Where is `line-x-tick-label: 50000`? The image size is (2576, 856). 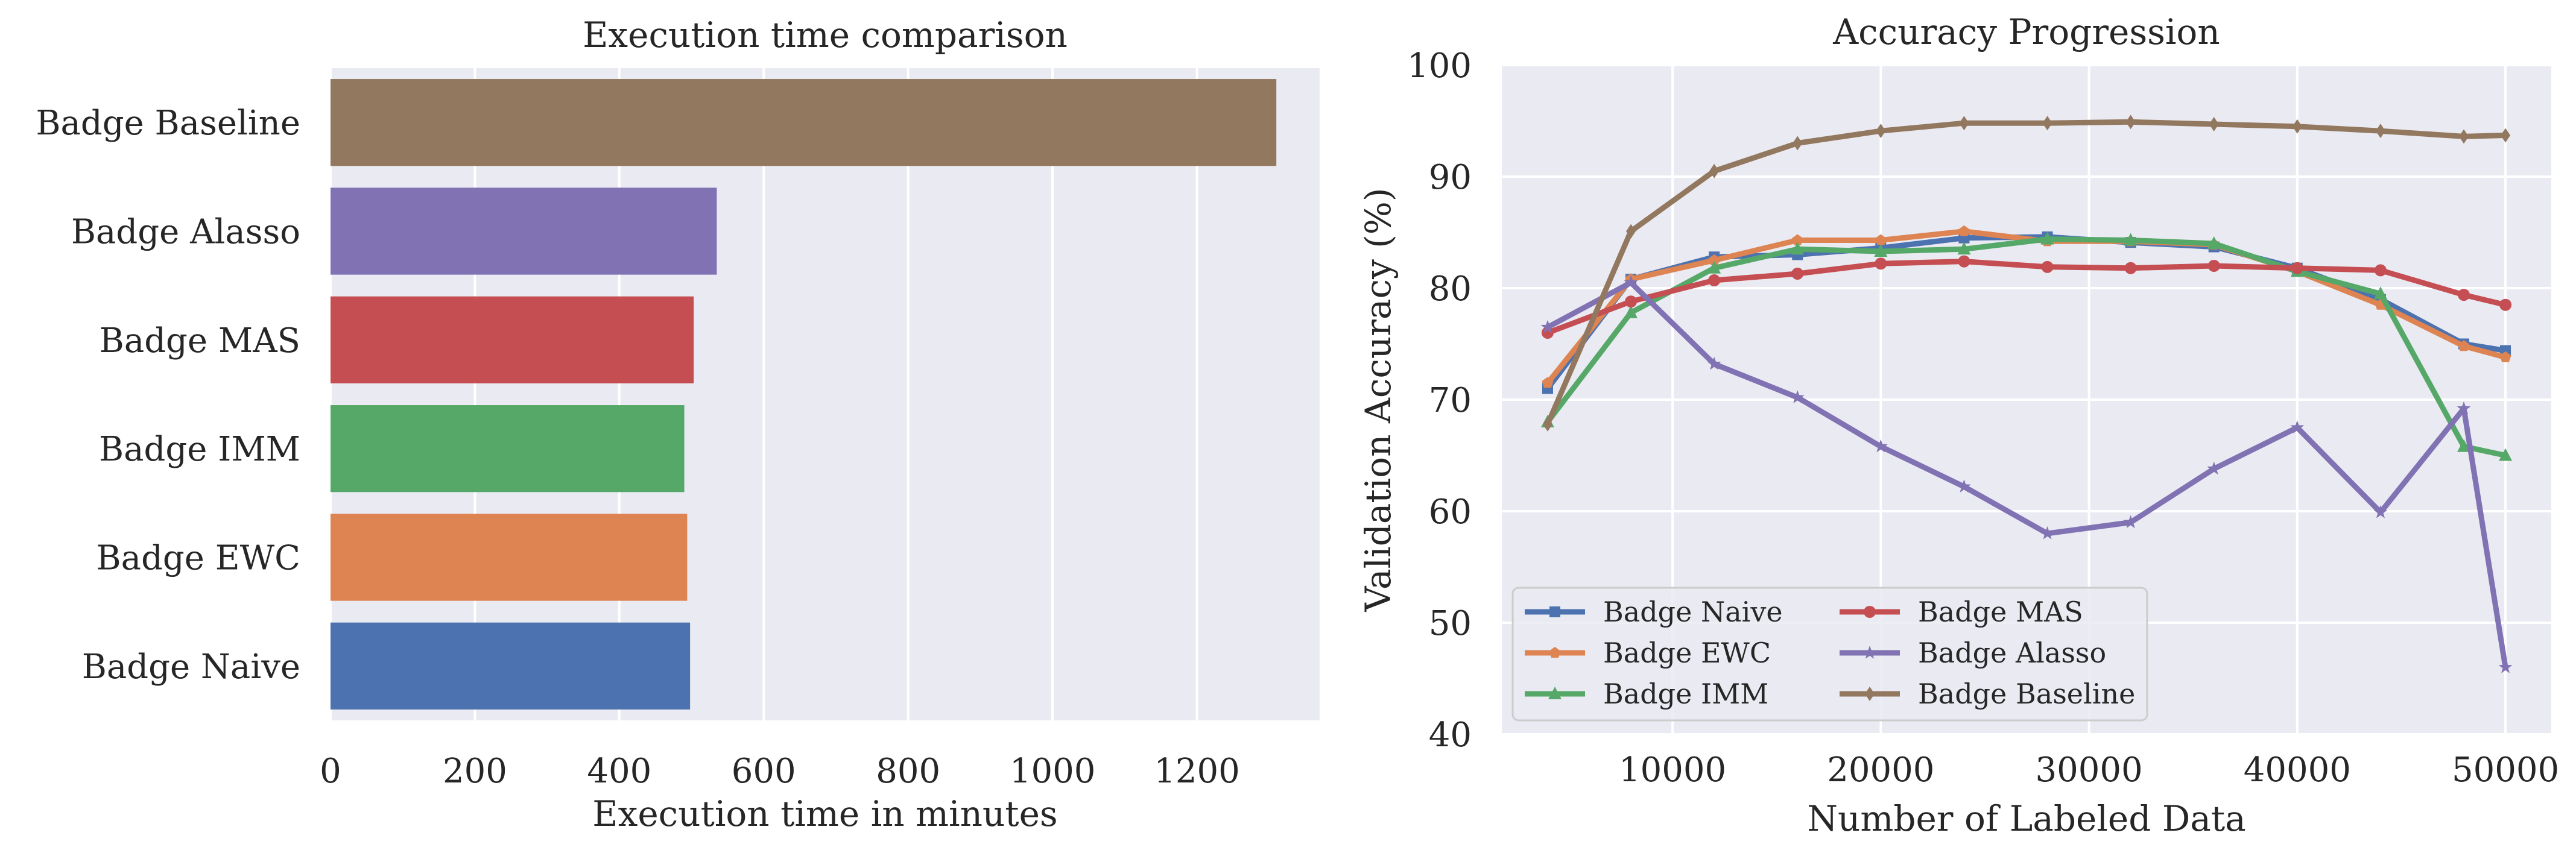 line-x-tick-label: 50000 is located at coordinates (2505, 770).